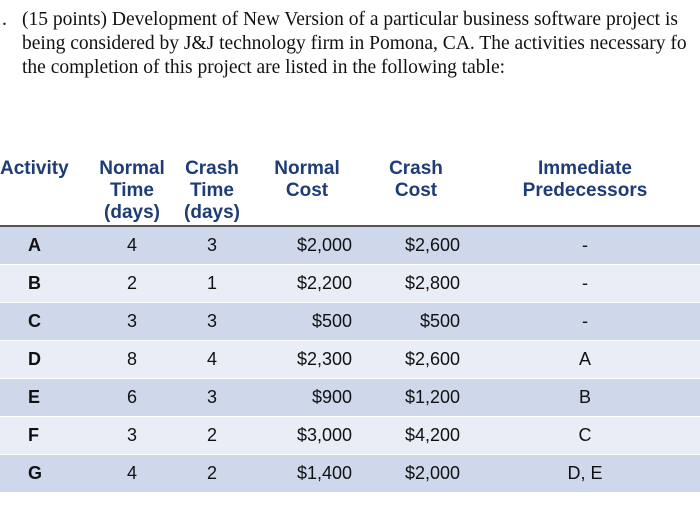 The image size is (700, 505). I want to click on cell-activity: D, so click(46, 359).